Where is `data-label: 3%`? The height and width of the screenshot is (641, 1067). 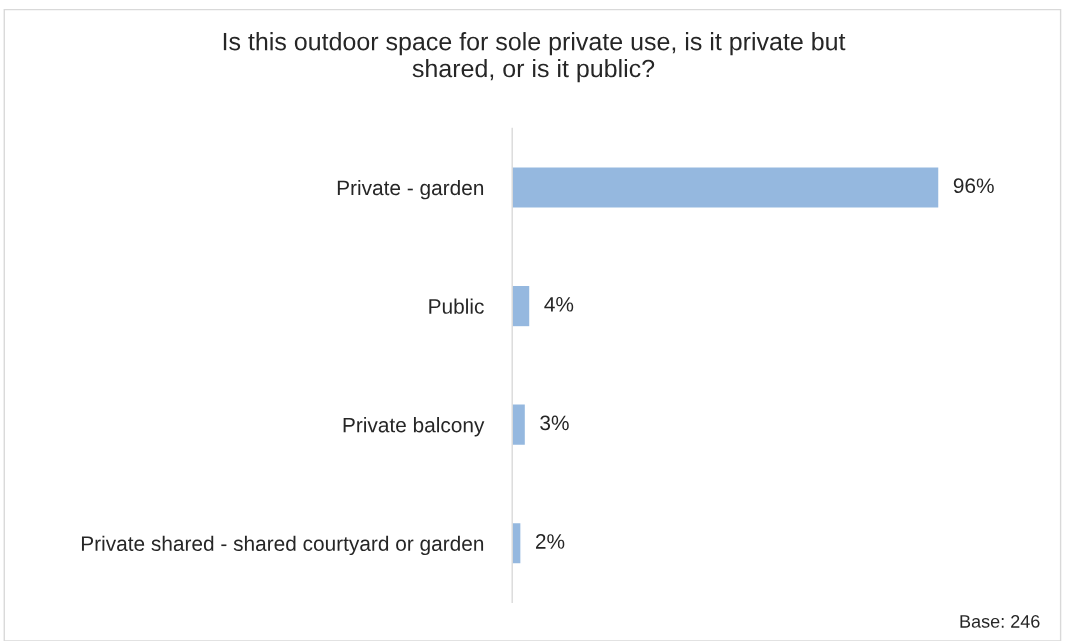
data-label: 3% is located at coordinates (554, 423).